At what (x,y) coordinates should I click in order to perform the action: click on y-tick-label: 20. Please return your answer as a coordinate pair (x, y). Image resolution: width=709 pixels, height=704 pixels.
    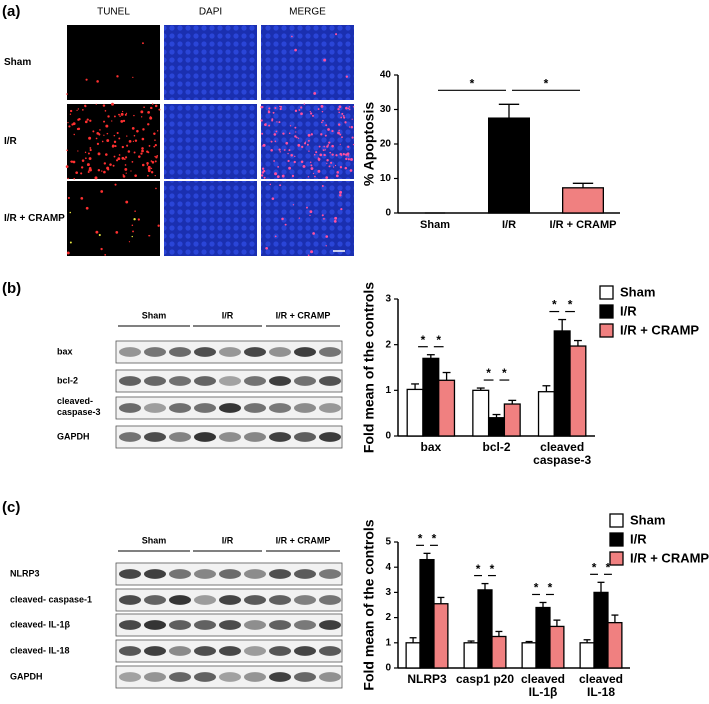
    Looking at the image, I should click on (386, 144).